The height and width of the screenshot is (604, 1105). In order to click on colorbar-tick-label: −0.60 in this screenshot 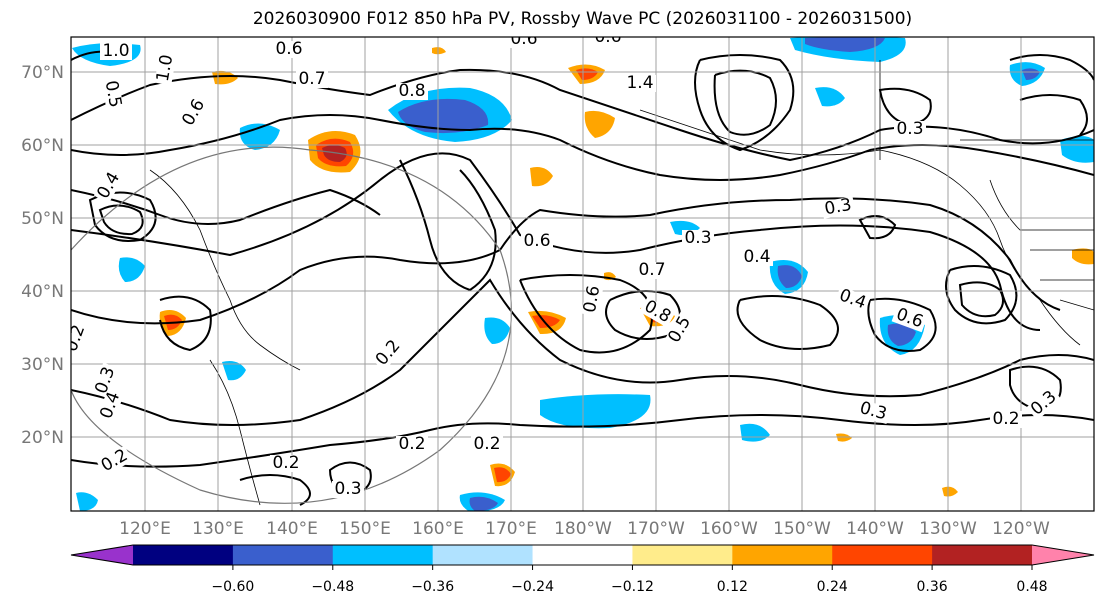, I will do `click(232, 587)`.